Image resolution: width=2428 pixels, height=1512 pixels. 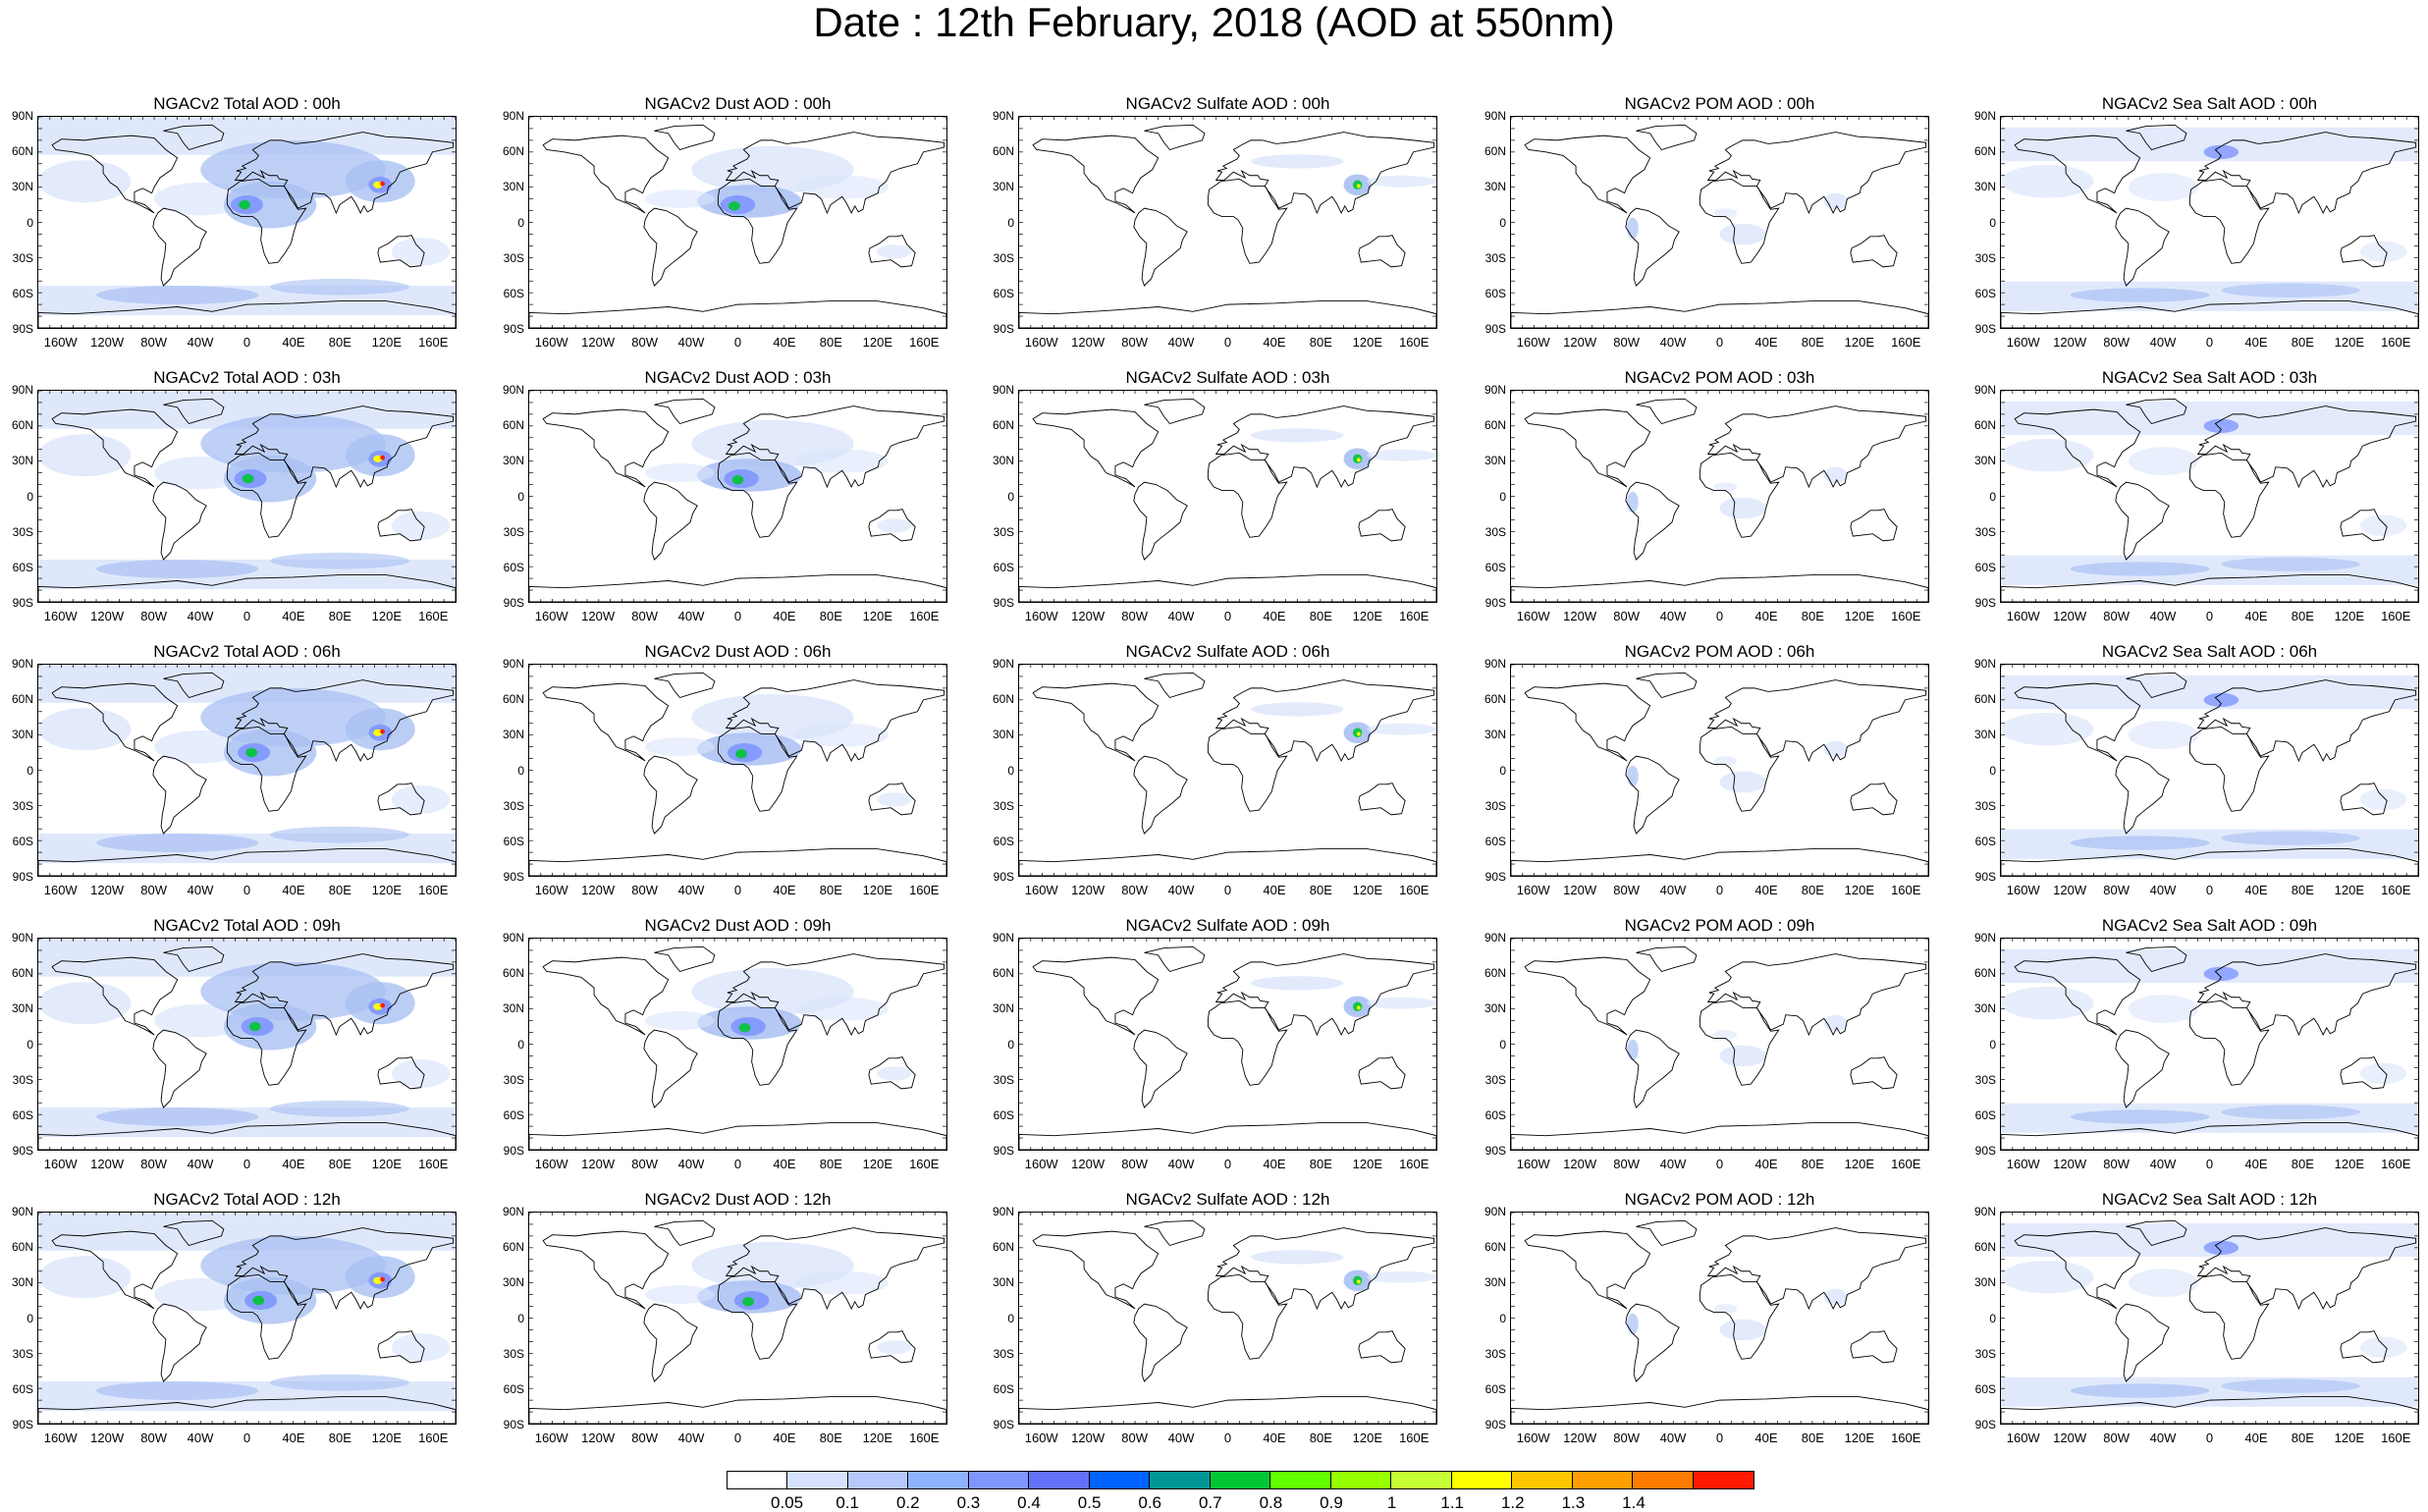 What do you see at coordinates (2209, 103) in the screenshot?
I see `panel-title: NGACv2 Sea Salt AOD : 00h` at bounding box center [2209, 103].